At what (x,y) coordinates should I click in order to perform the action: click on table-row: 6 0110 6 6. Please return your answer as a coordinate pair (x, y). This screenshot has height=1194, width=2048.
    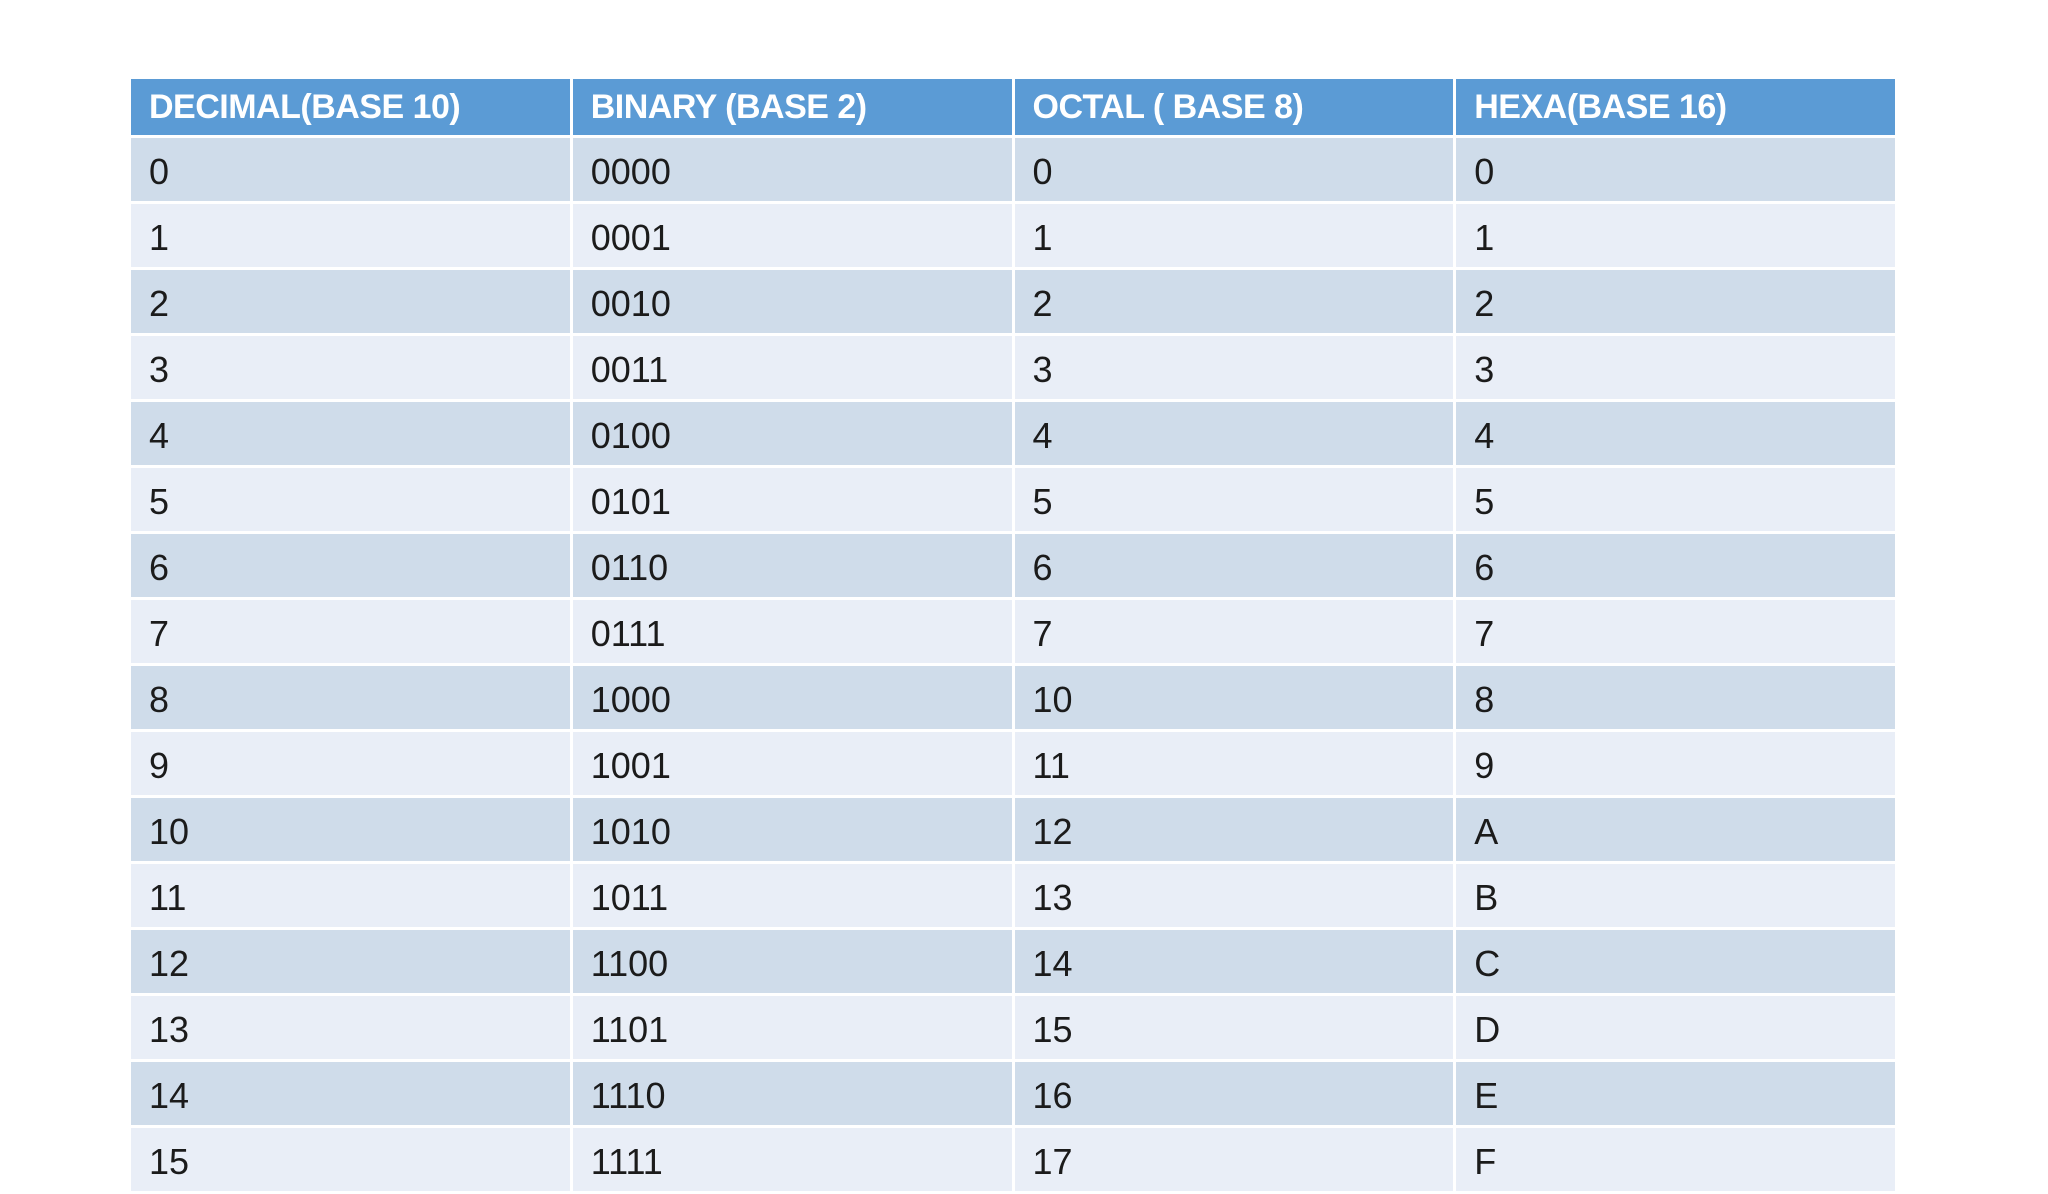
    Looking at the image, I should click on (1013, 565).